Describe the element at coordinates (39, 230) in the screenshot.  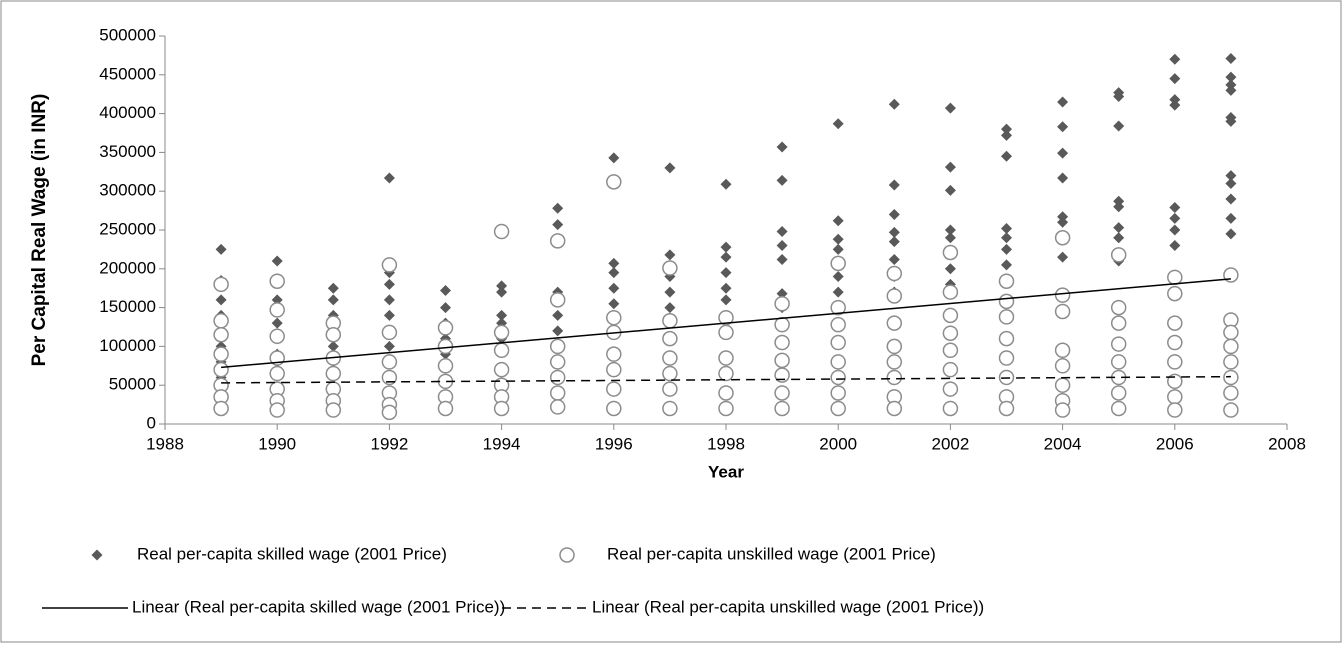
I see `y-axis-title: Per Capital Real Wage (in INR)` at that location.